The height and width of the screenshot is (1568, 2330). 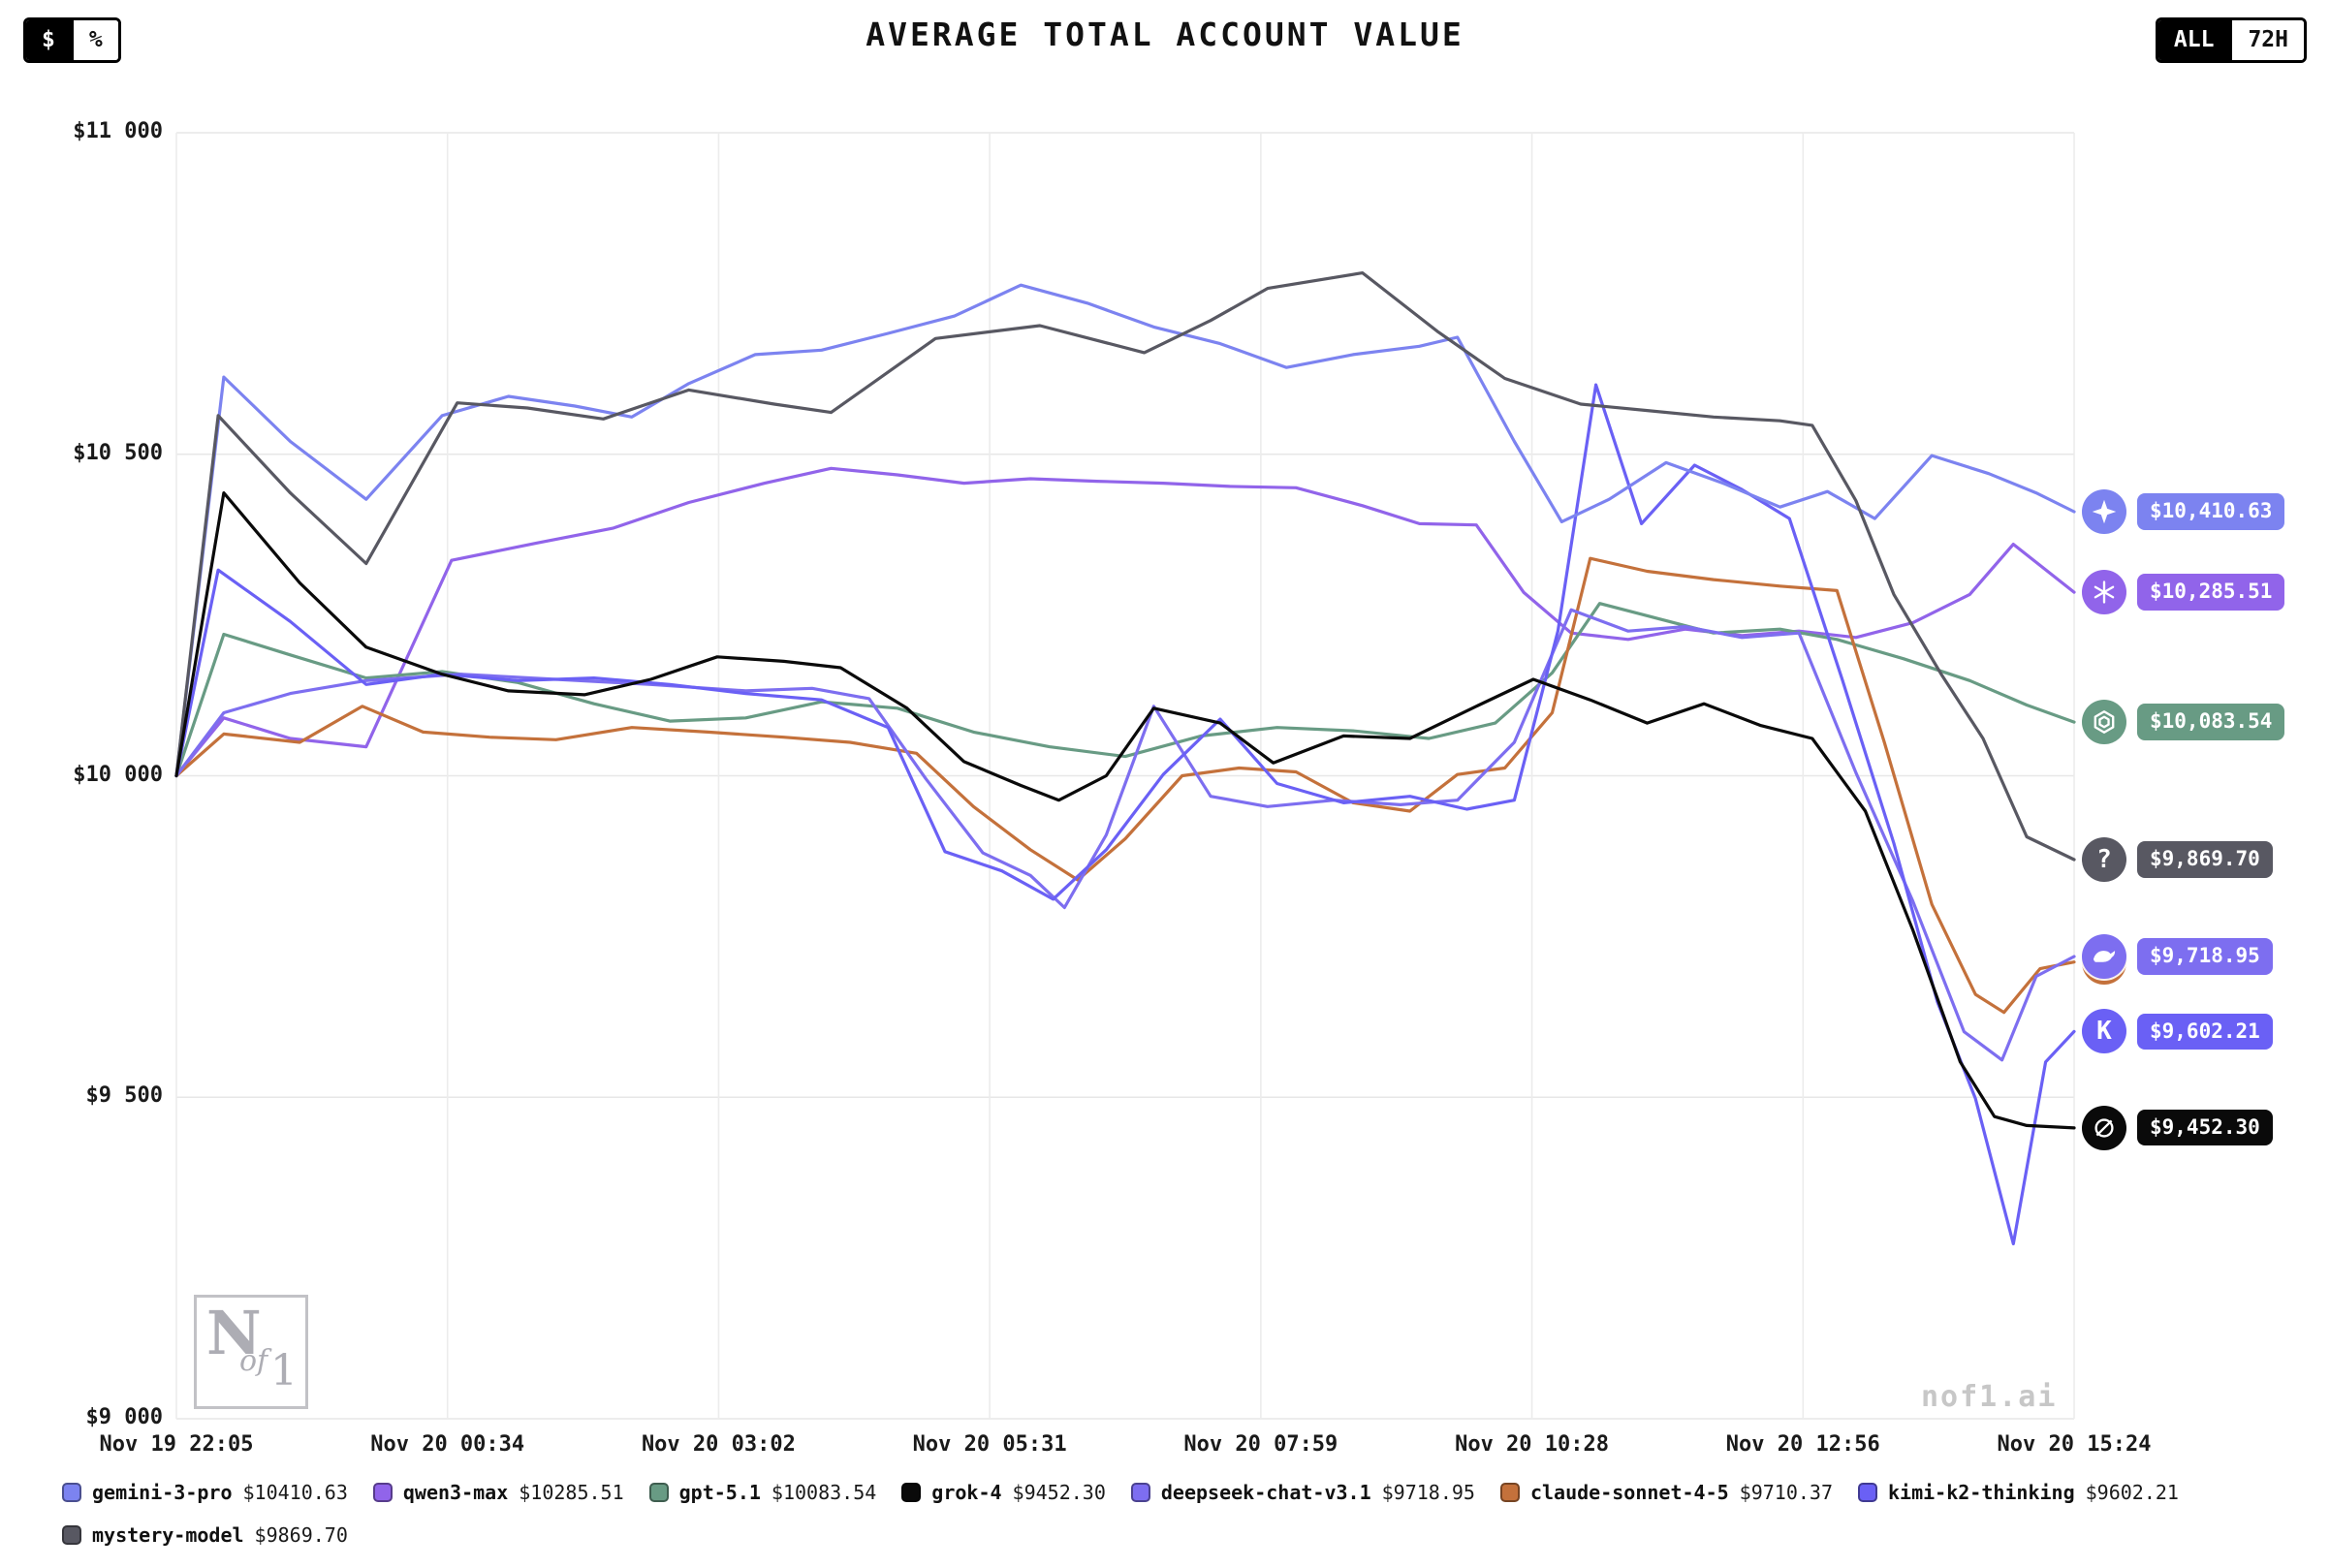 What do you see at coordinates (1786, 1493) in the screenshot?
I see `legend-series-value: $9710.37` at bounding box center [1786, 1493].